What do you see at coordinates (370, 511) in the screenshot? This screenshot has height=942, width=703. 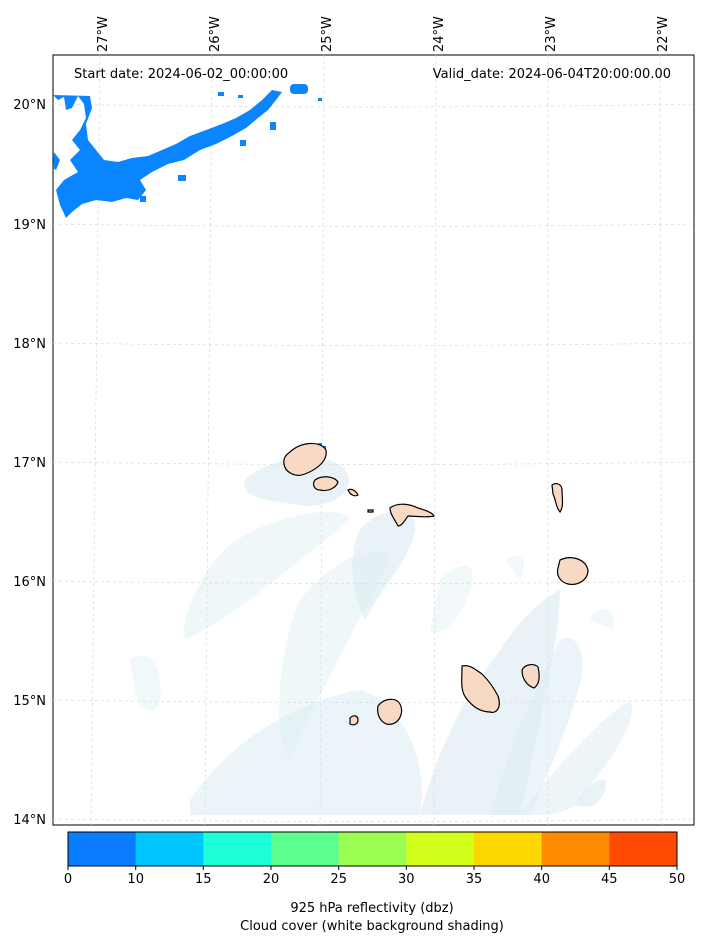 I see `island-branco` at bounding box center [370, 511].